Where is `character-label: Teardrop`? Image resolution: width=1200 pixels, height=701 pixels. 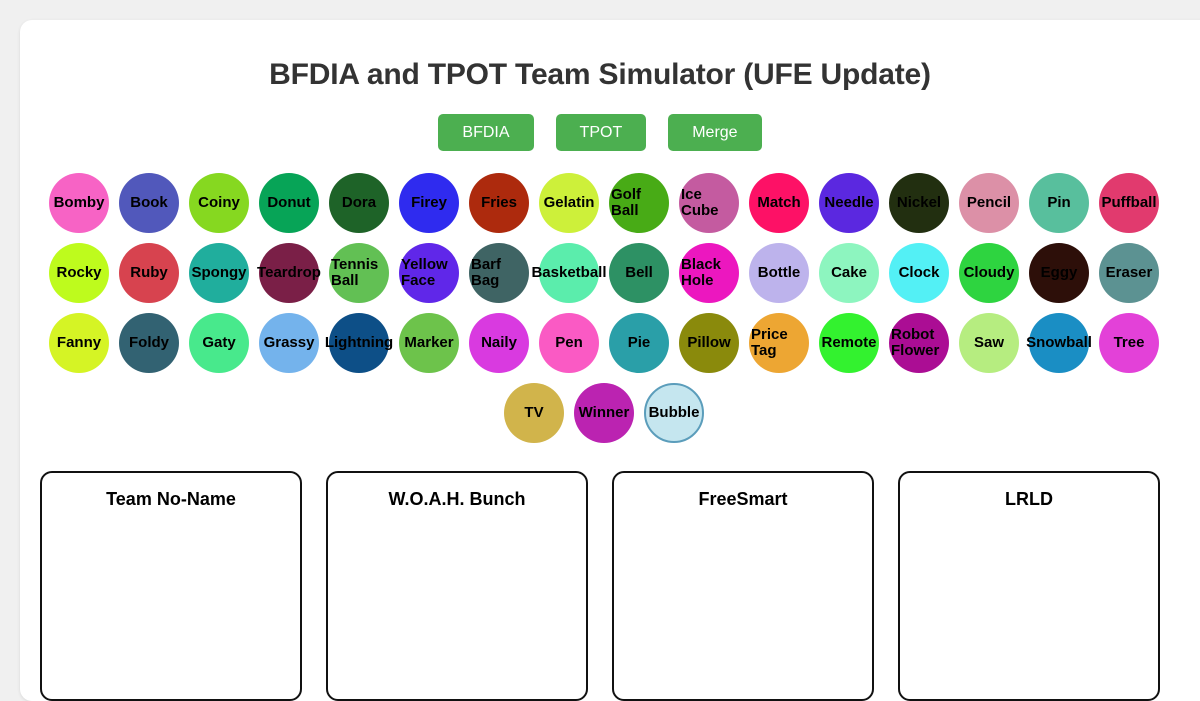 character-label: Teardrop is located at coordinates (289, 273).